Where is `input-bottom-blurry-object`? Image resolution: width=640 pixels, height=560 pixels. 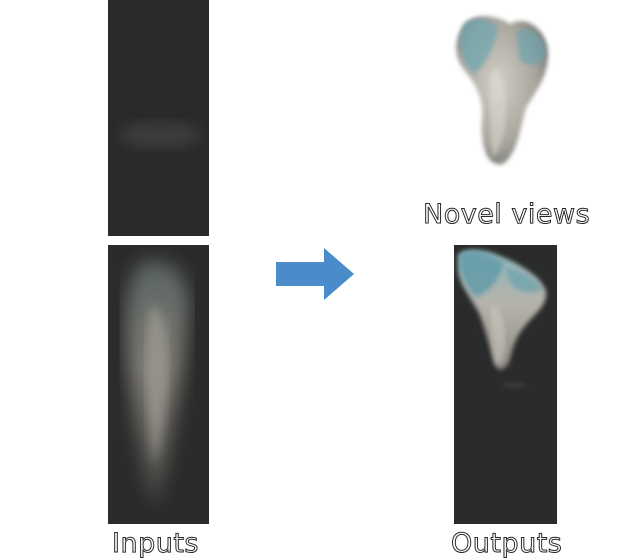
input-bottom-blurry-object is located at coordinates (157, 383).